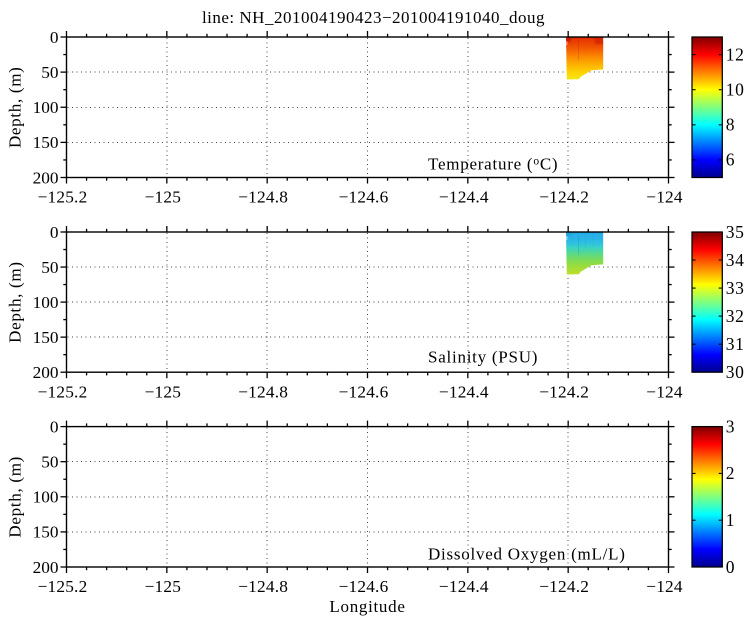  Describe the element at coordinates (735, 372) in the screenshot. I see `svg-text: 30` at that location.